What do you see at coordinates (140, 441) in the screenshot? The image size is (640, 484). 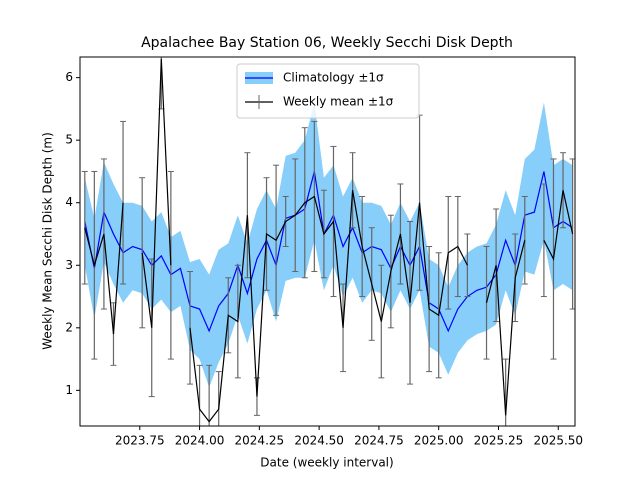 I see `x-tick-label: 2023.75` at bounding box center [140, 441].